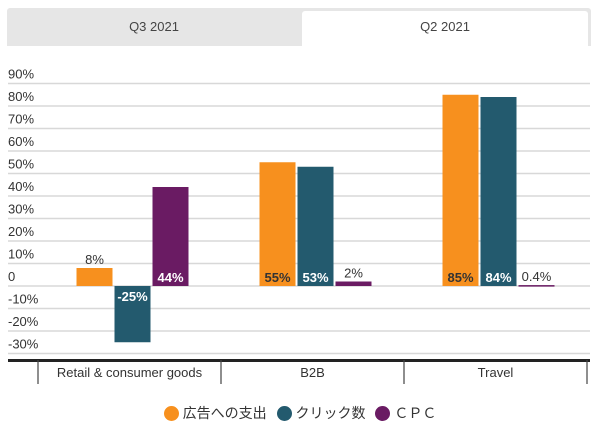  Describe the element at coordinates (224, 413) in the screenshot. I see `legend-label: 広告への支出` at that location.